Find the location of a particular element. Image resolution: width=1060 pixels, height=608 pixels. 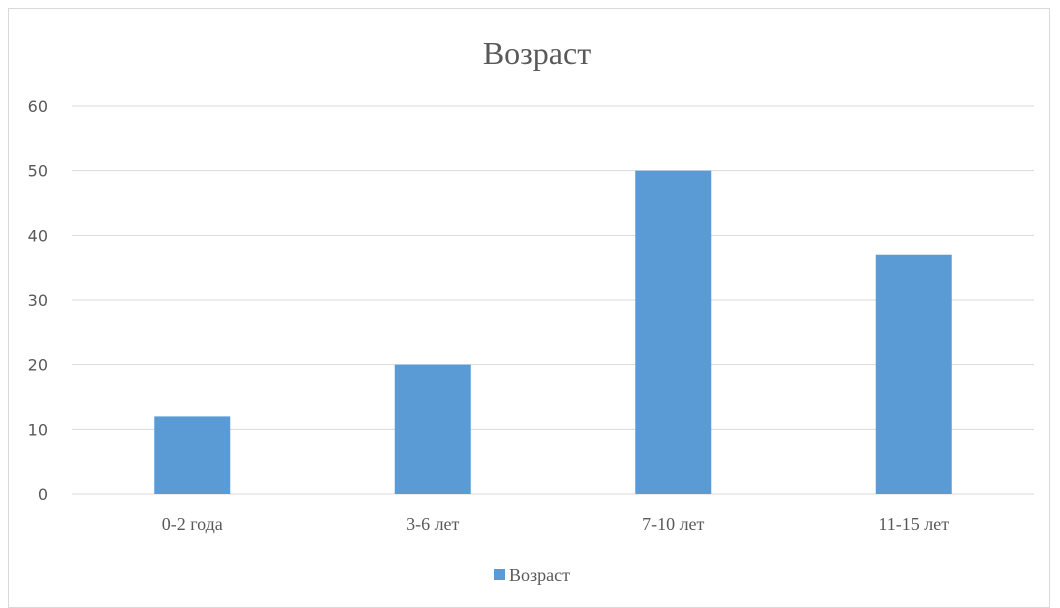

x-tick-label: 0-2 года is located at coordinates (192, 524).